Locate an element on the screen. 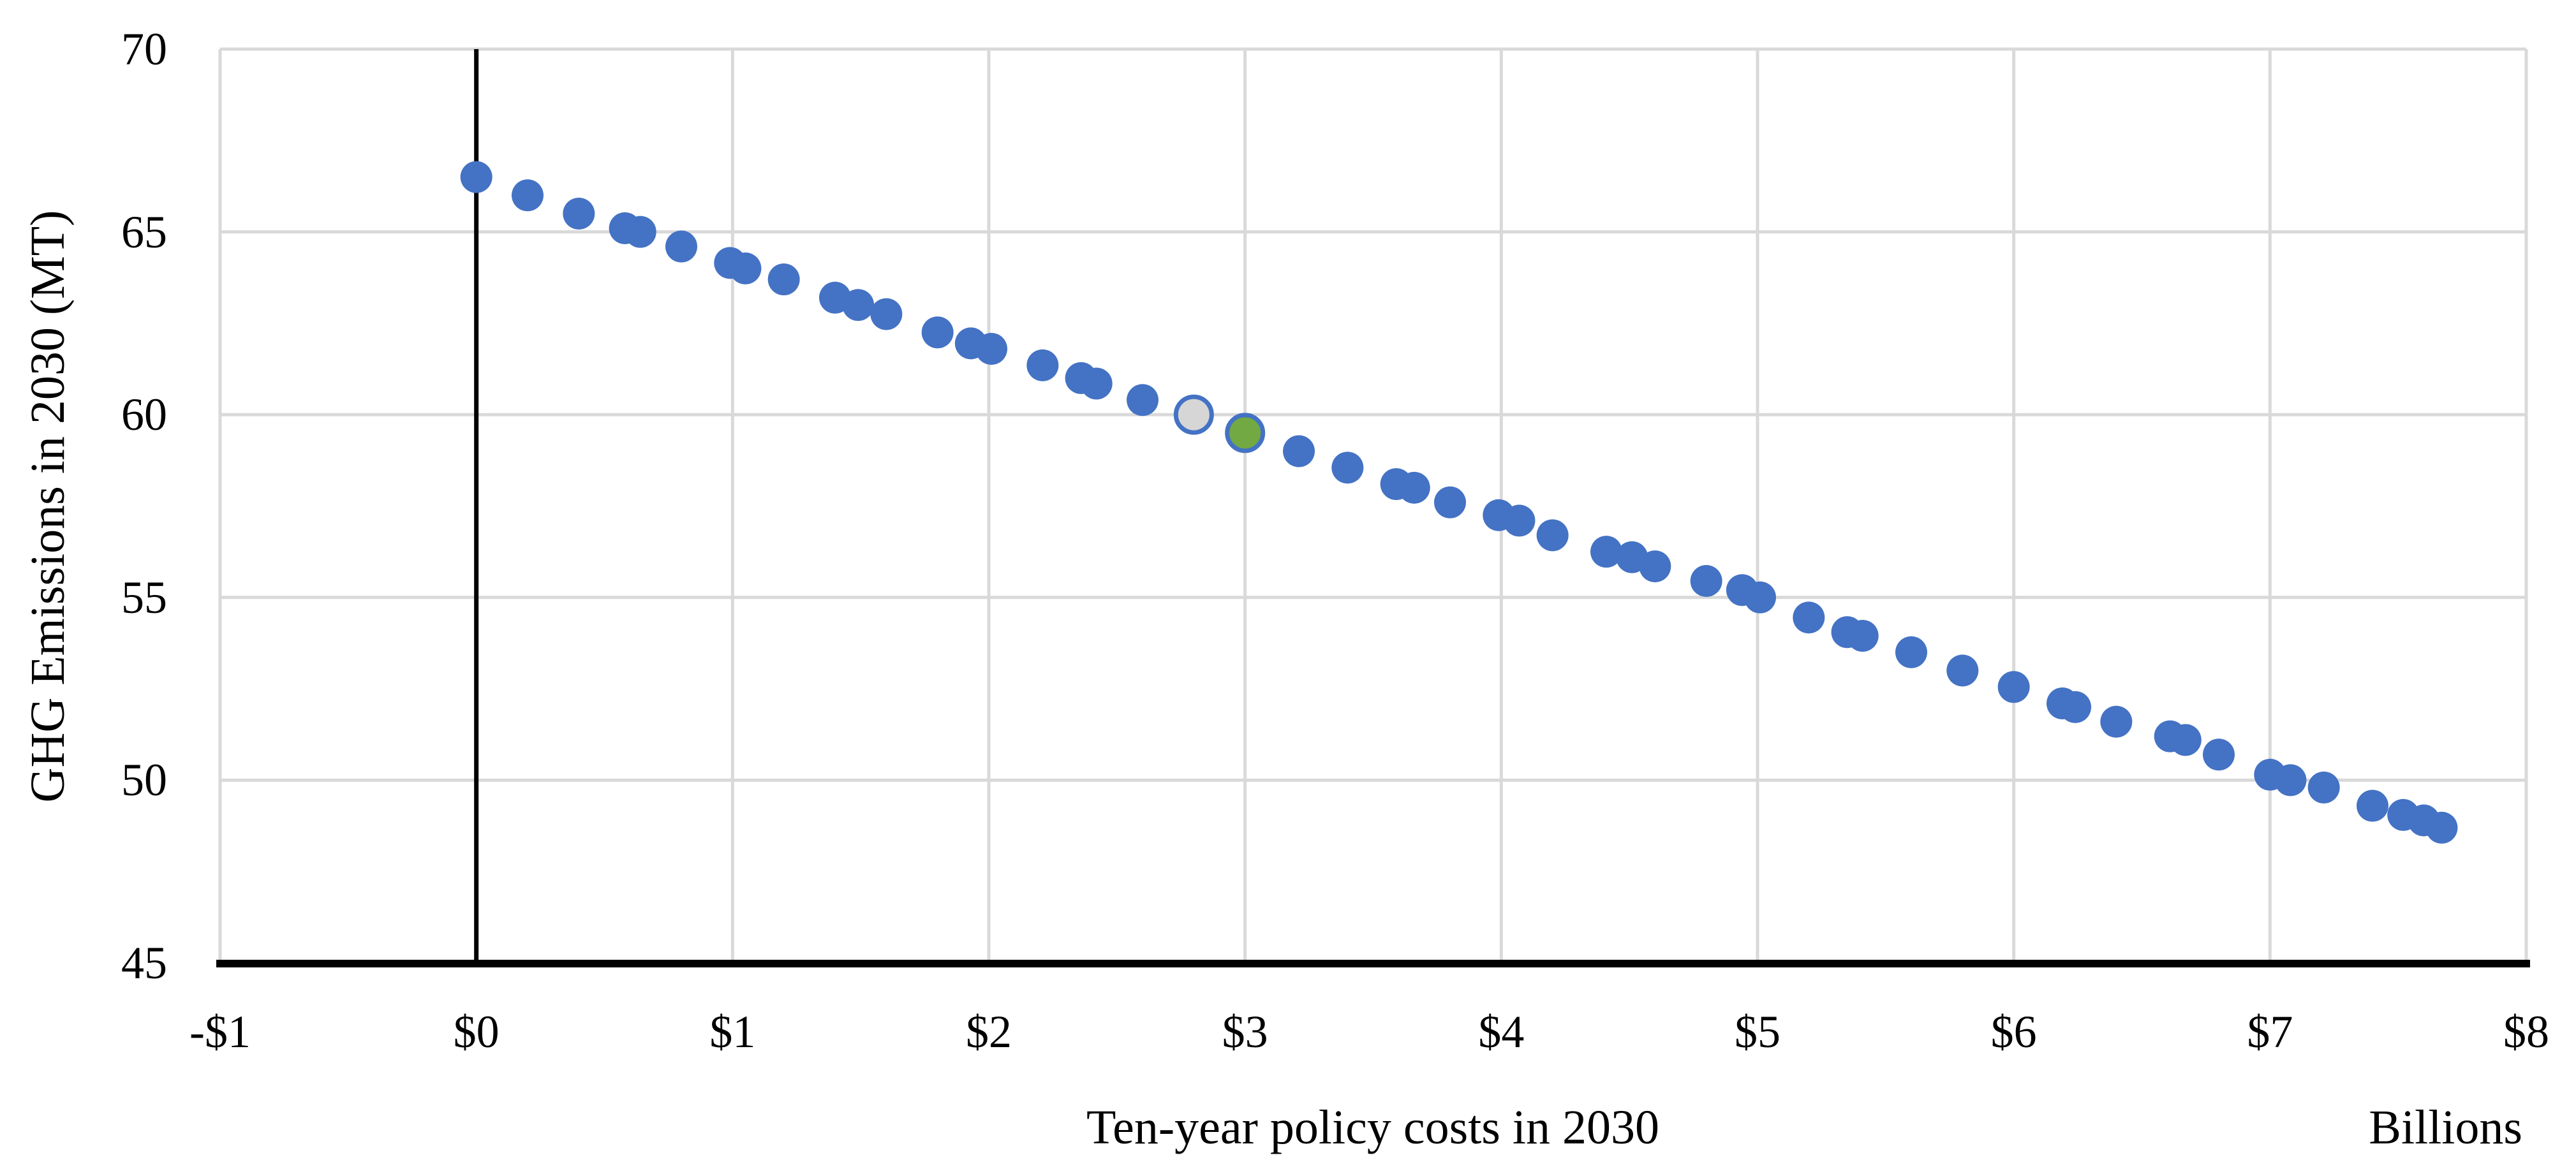  x-tick-label: $5 is located at coordinates (1757, 1031).